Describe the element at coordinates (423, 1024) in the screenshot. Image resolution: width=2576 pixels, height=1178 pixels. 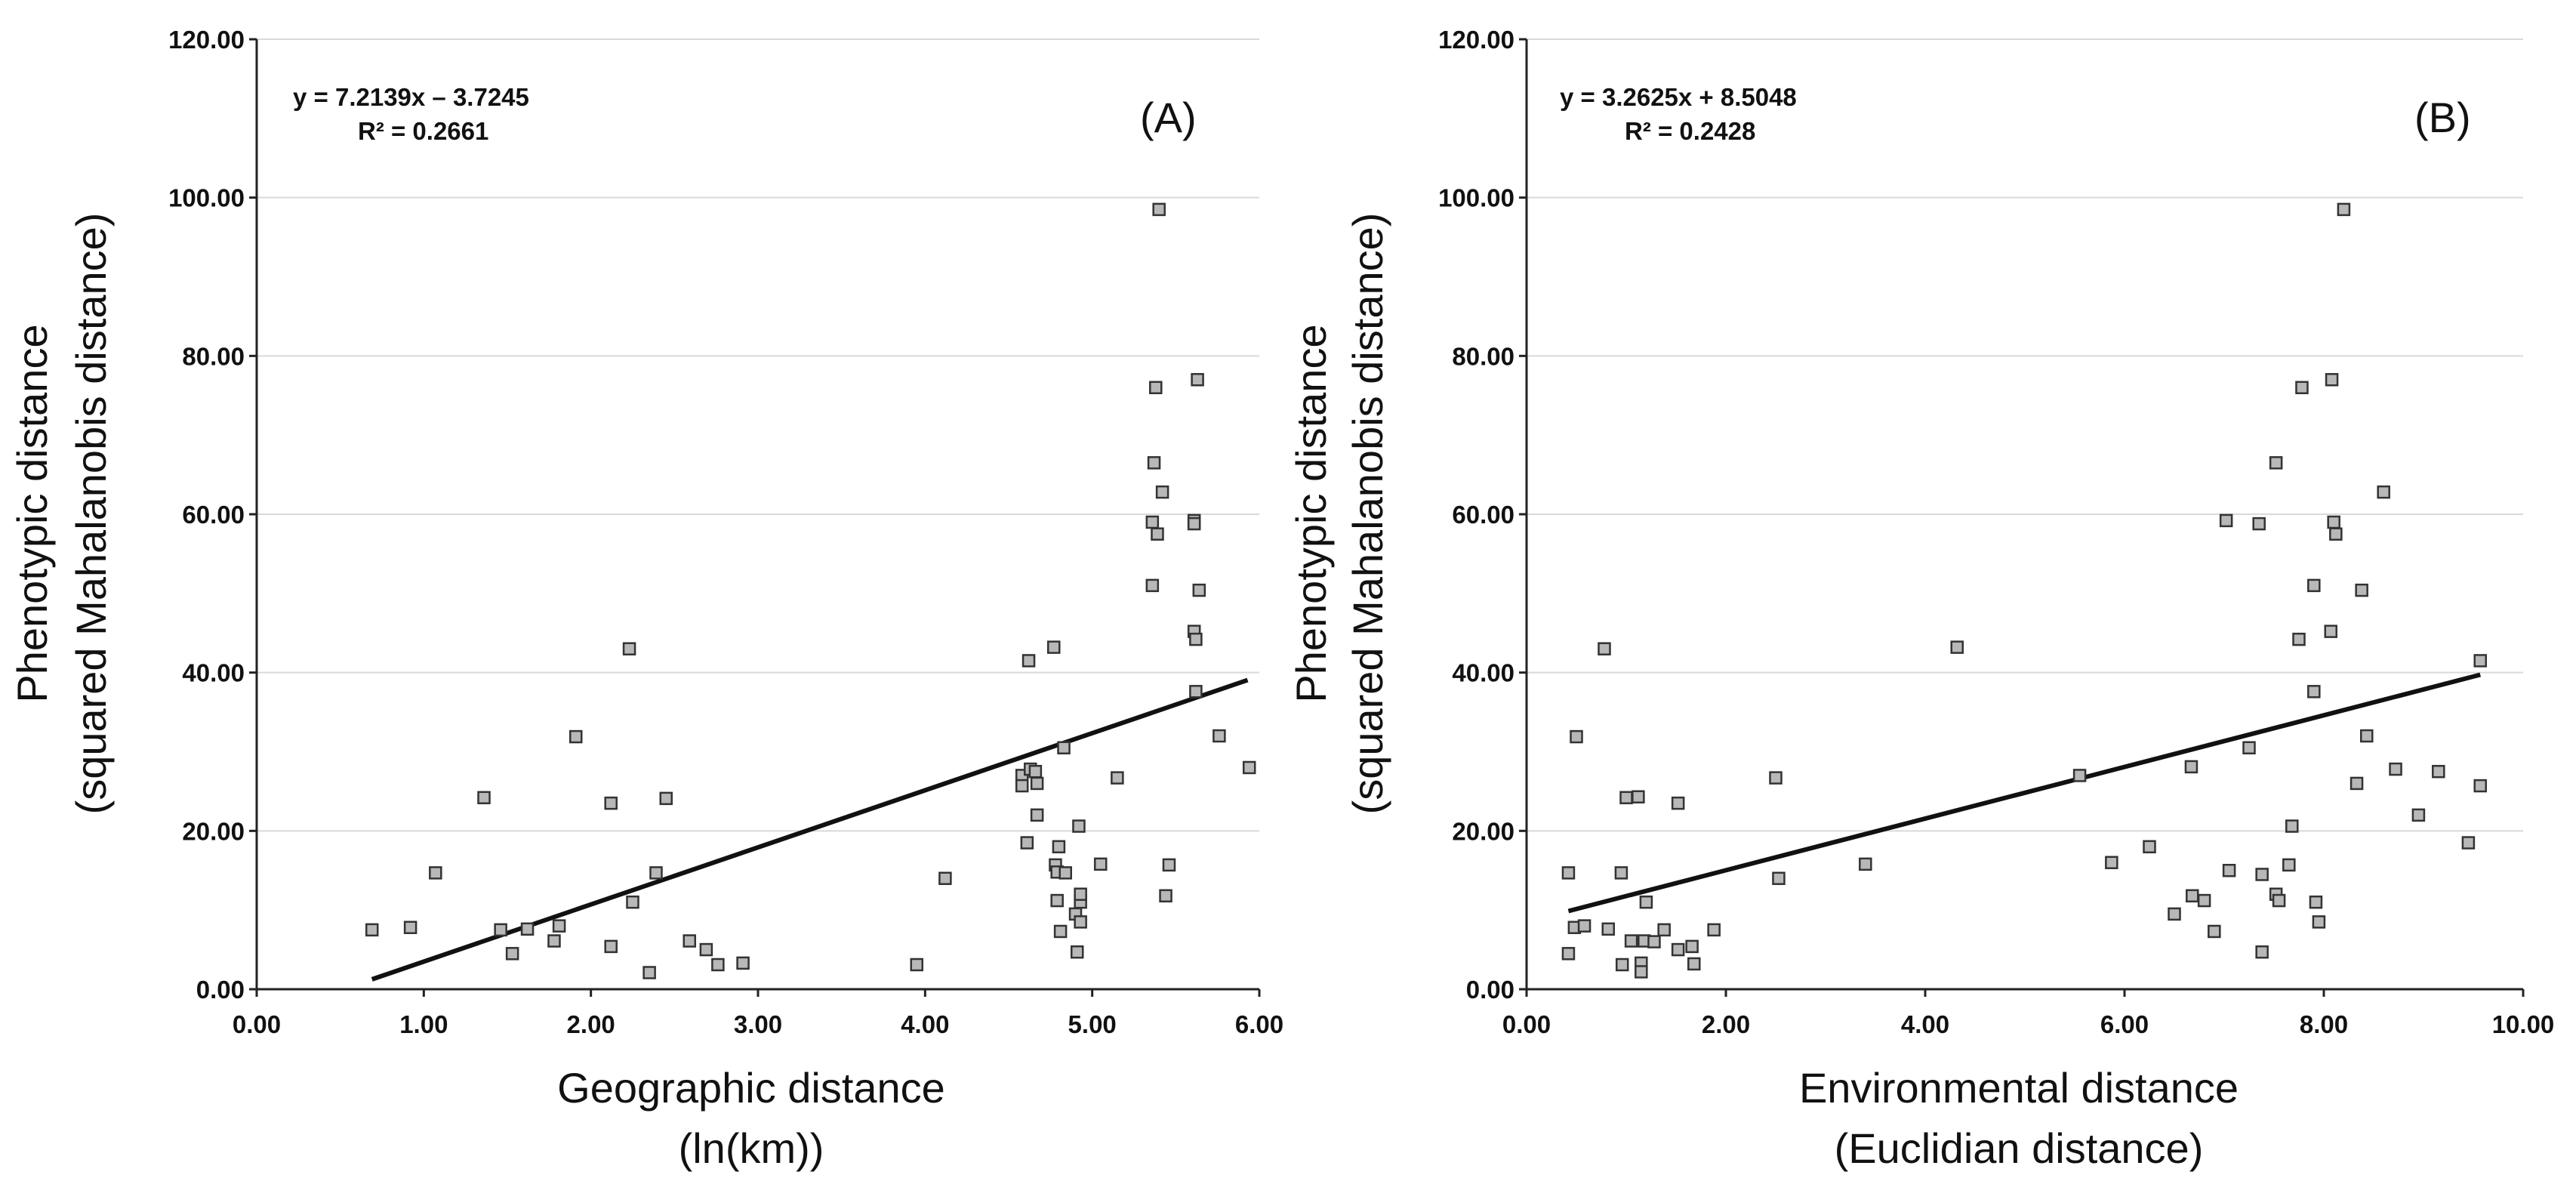
I see `x-tick-label: 1.00` at that location.